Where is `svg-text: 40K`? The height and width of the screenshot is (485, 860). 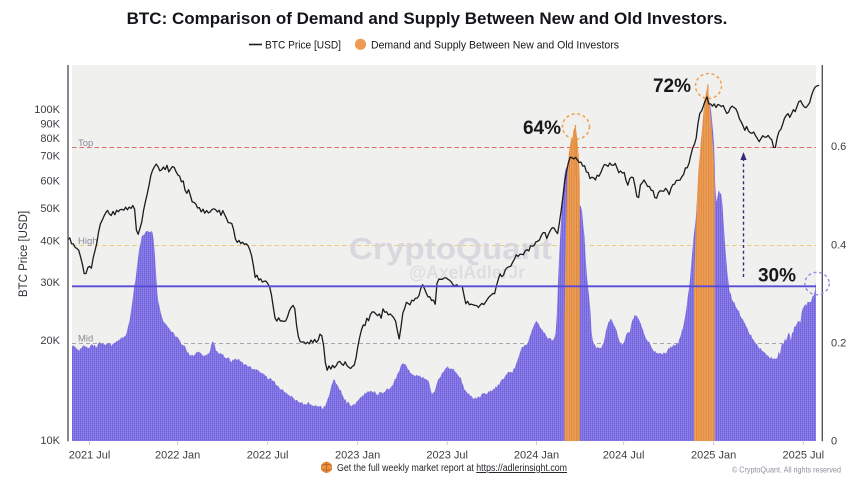
svg-text: 40K is located at coordinates (50, 242).